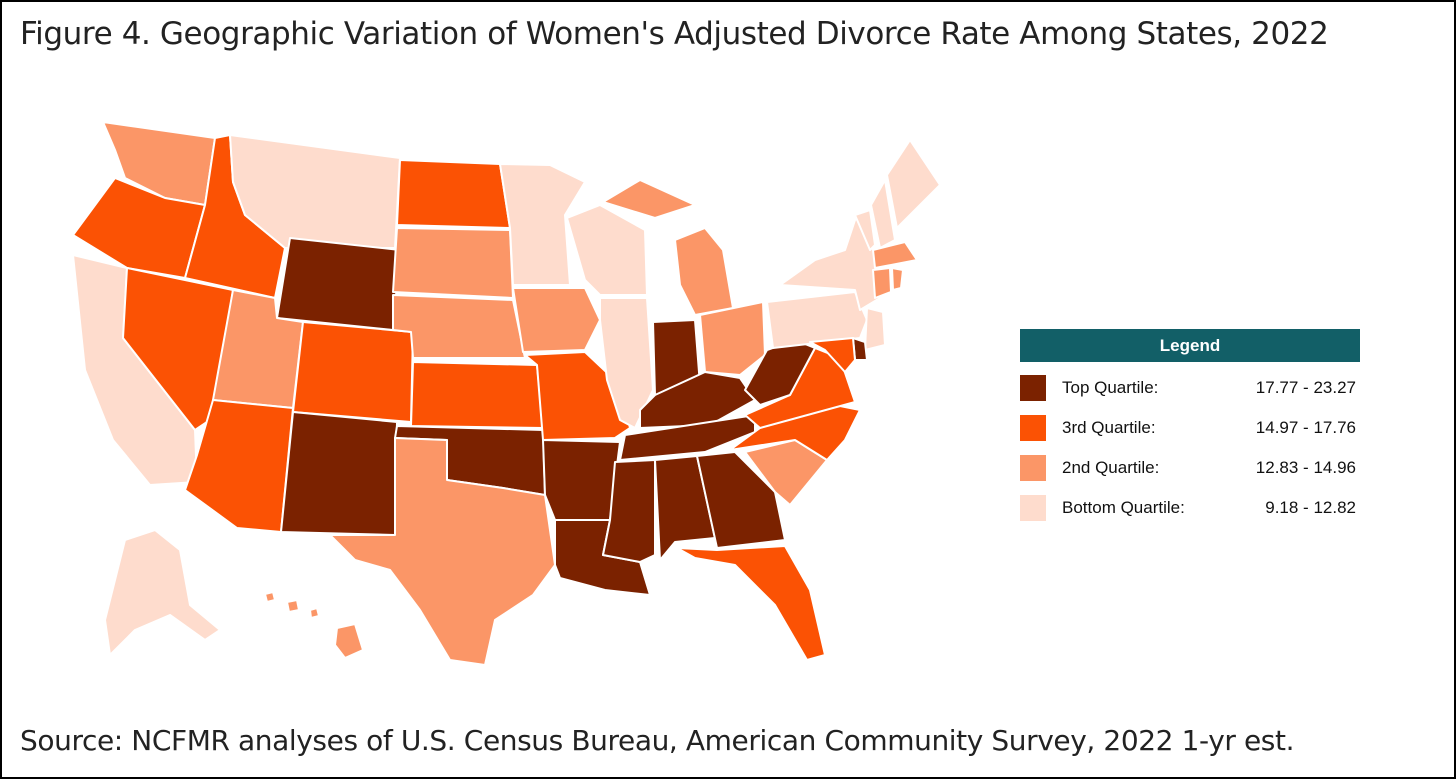 This screenshot has width=1456, height=779. I want to click on state-ri, so click(897, 279).